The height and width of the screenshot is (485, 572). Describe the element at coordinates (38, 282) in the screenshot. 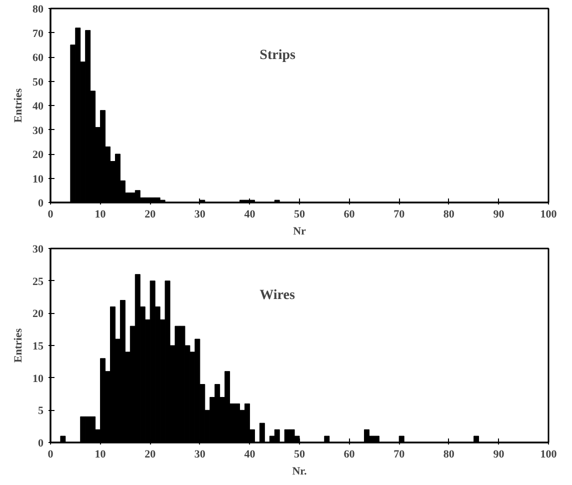

I see `y-tick-label: 25` at that location.